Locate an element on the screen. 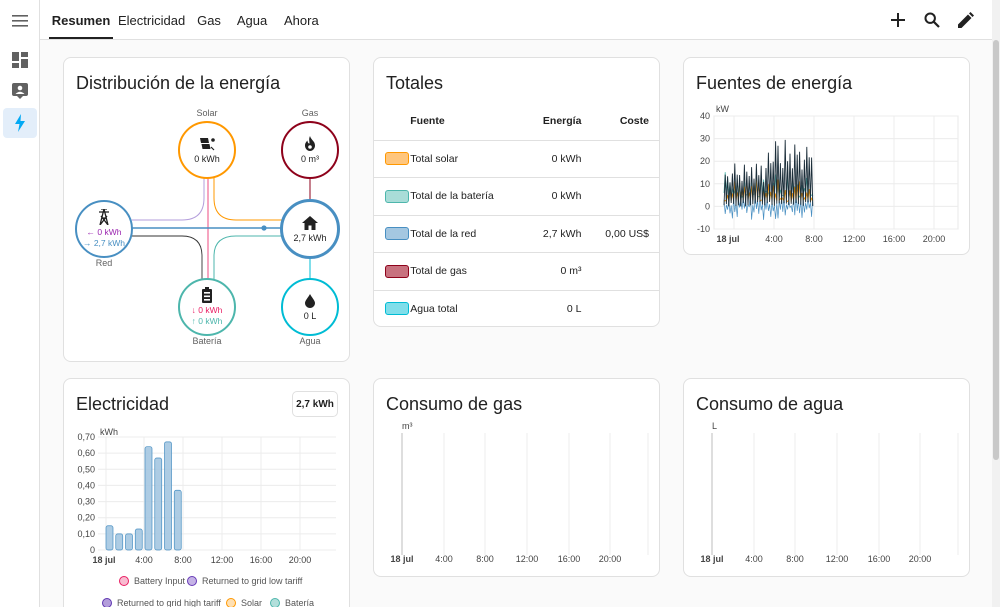 The height and width of the screenshot is (607, 1000). legend-item: Solar is located at coordinates (244, 602).